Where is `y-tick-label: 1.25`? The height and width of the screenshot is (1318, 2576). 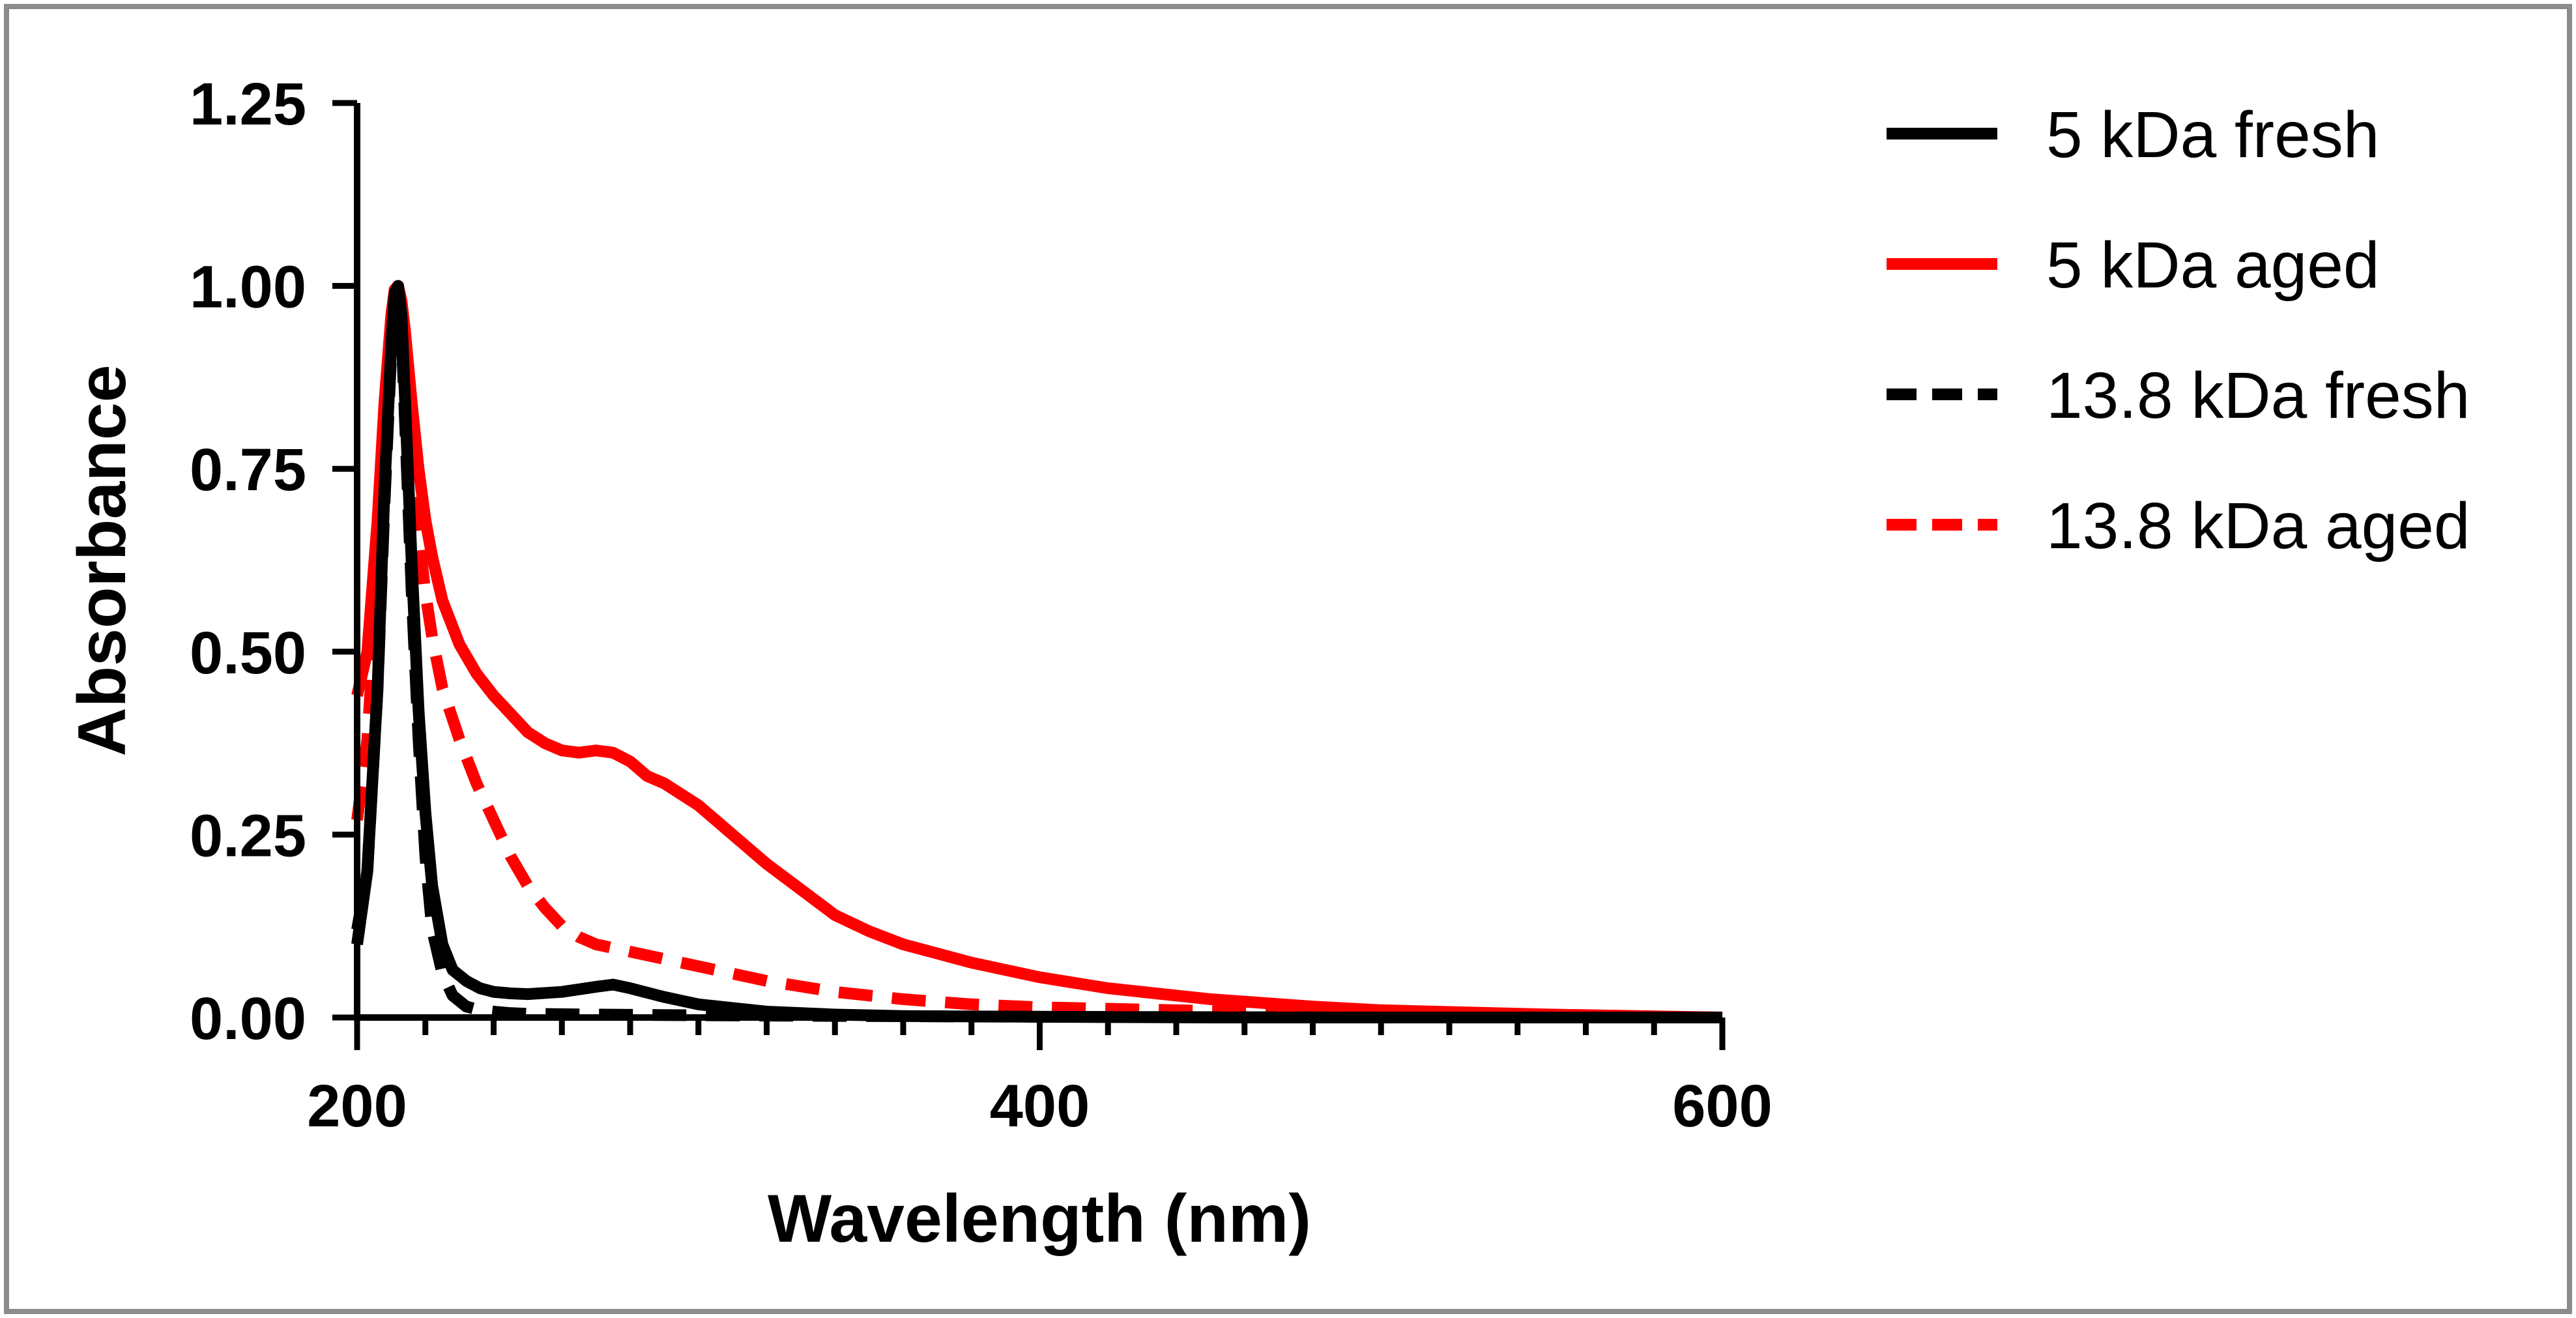
y-tick-label: 1.25 is located at coordinates (248, 105).